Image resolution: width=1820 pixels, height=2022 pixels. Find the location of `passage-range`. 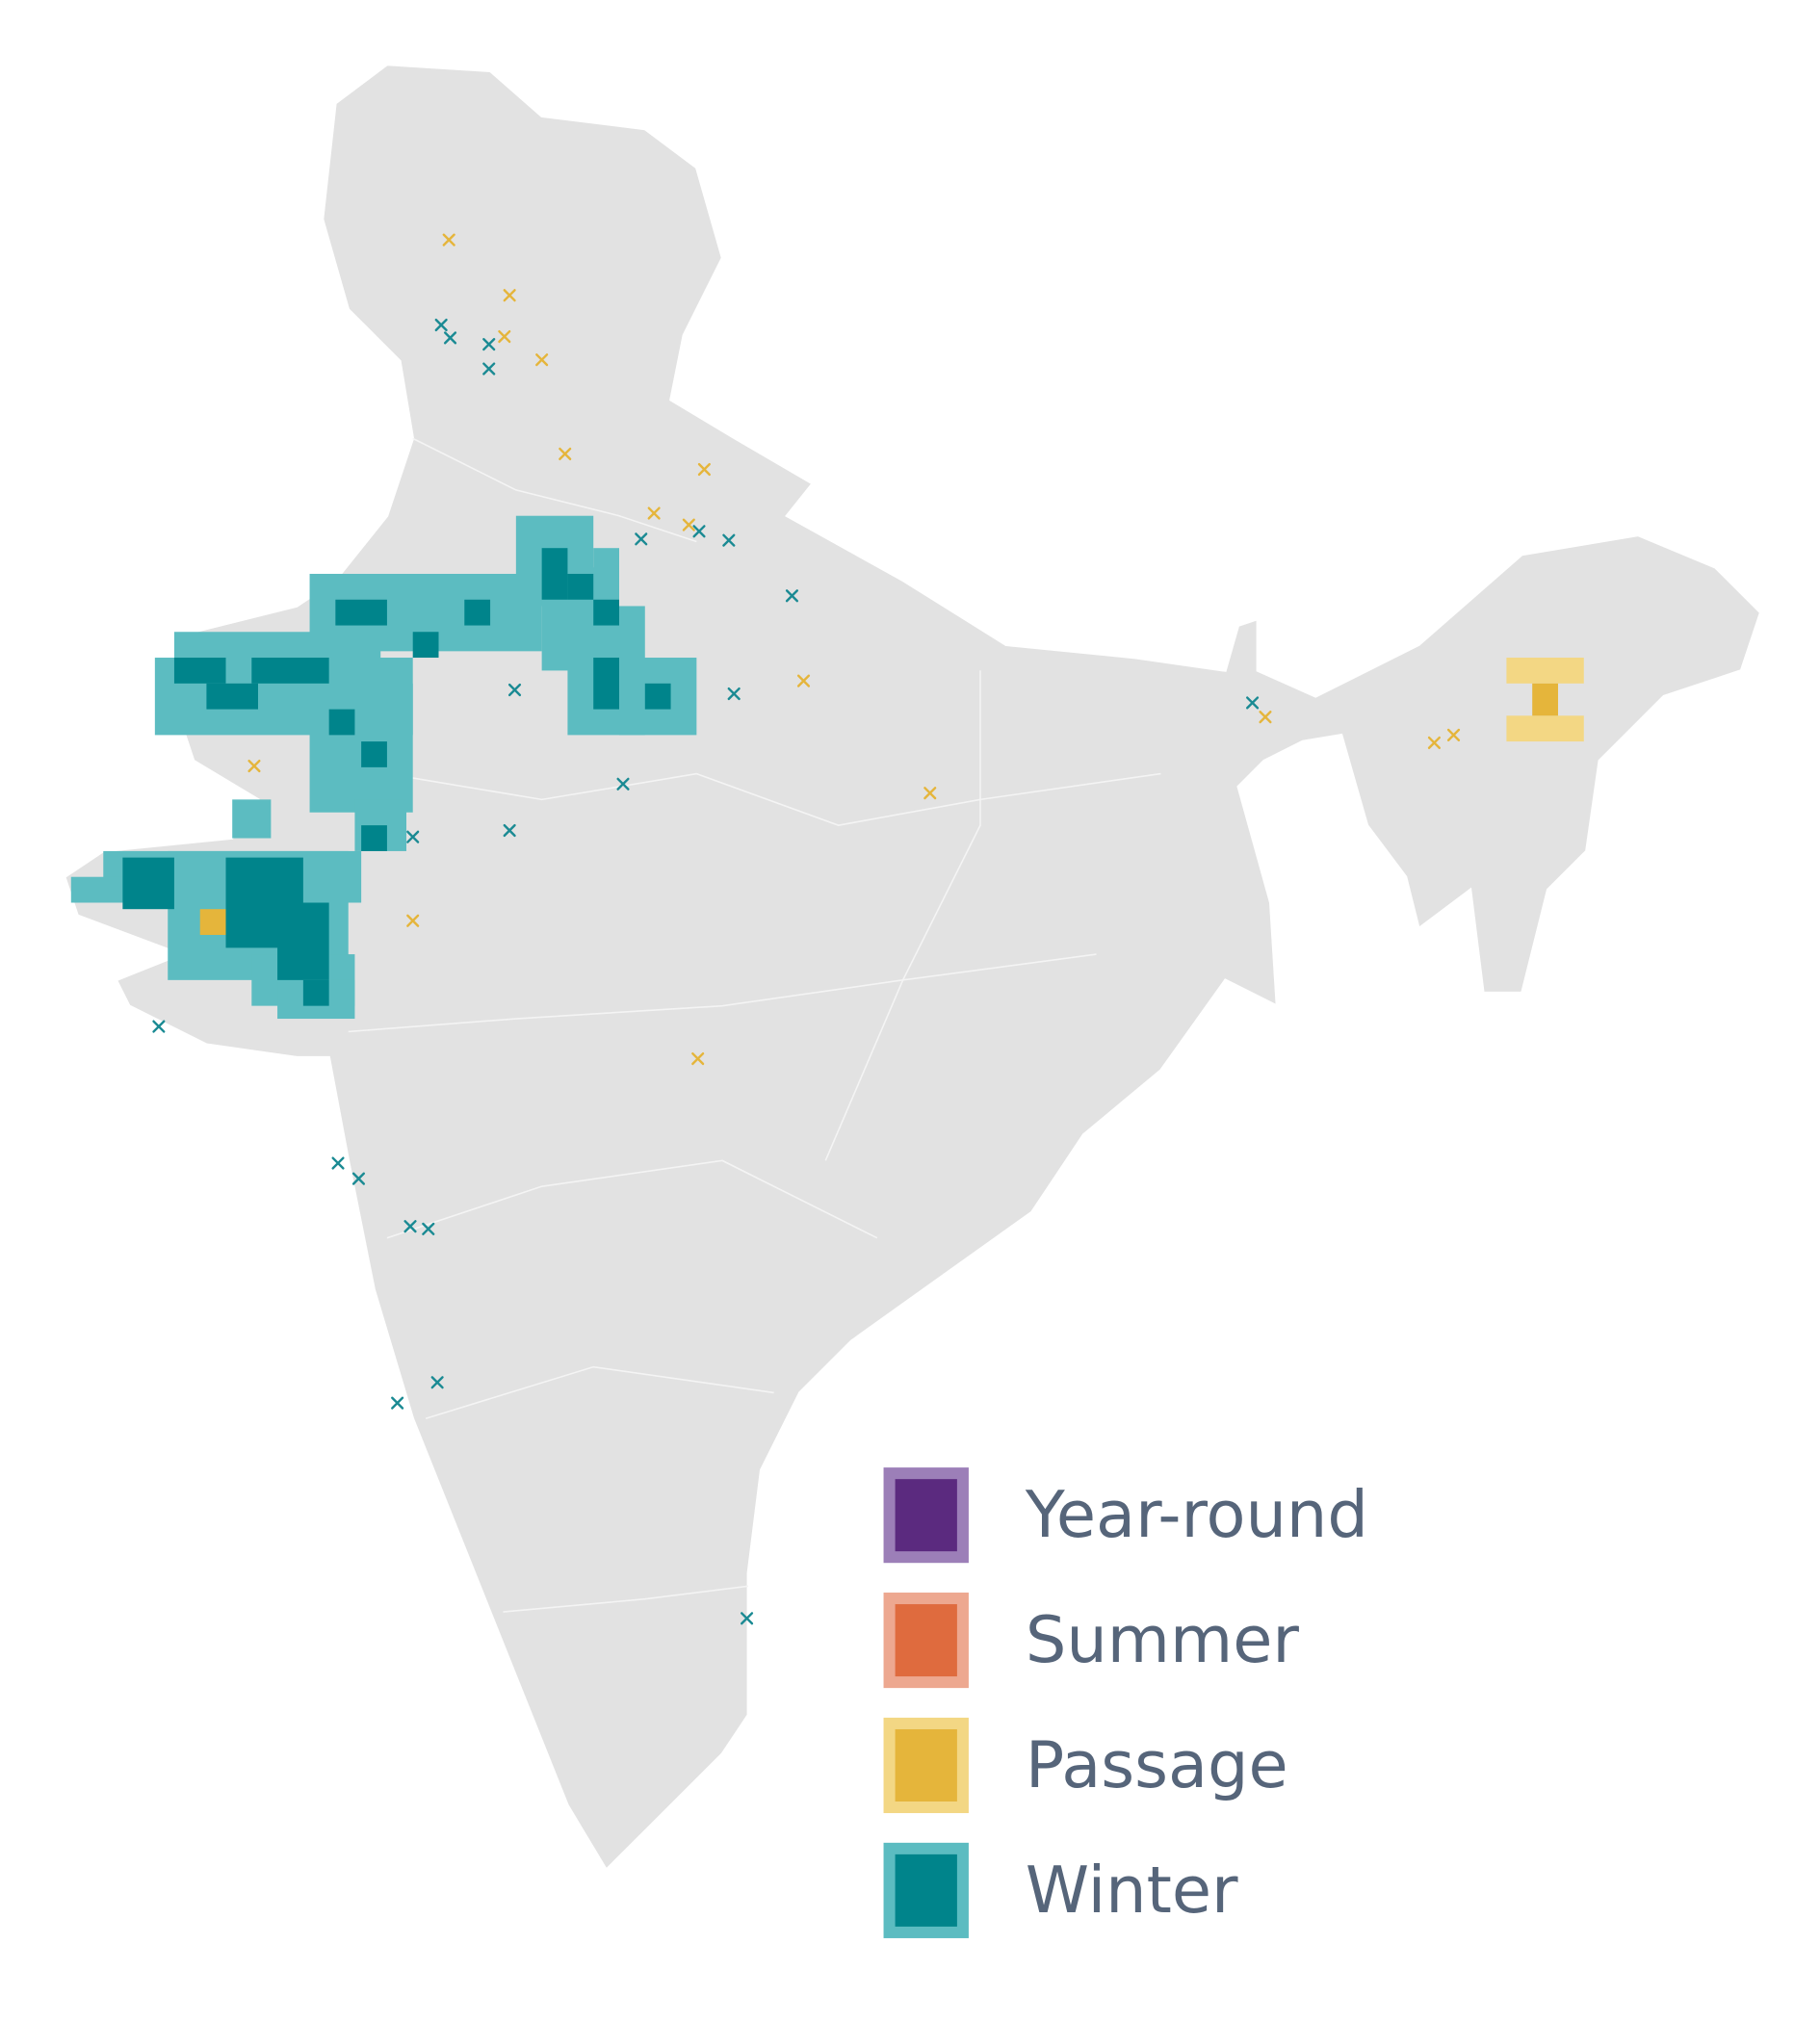

passage-range is located at coordinates (892, 797).